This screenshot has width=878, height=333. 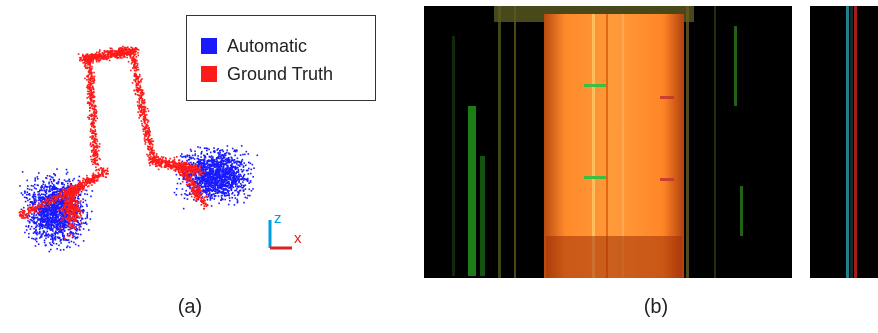 I want to click on intensity-image-side, so click(x=844, y=142).